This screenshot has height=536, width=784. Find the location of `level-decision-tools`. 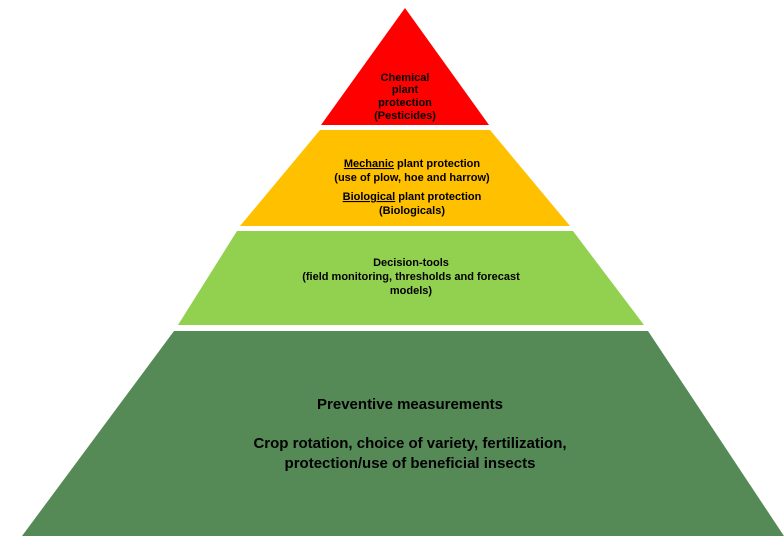

level-decision-tools is located at coordinates (411, 278).